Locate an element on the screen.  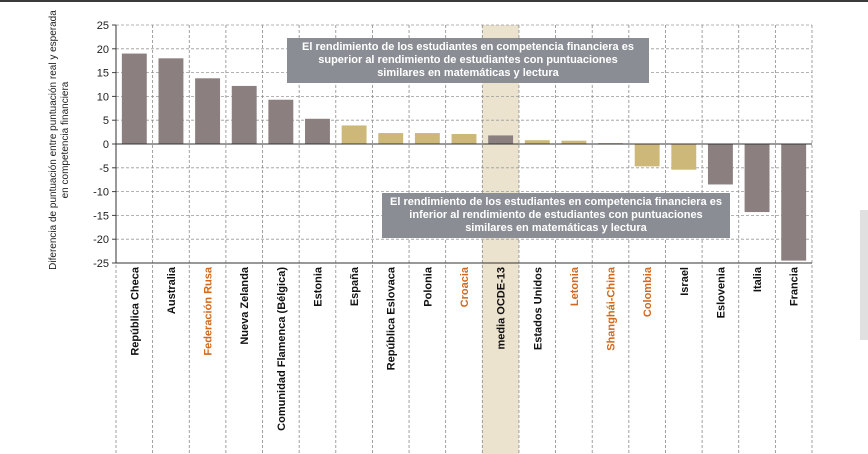
y-tick-label: 5 is located at coordinates (106, 121).